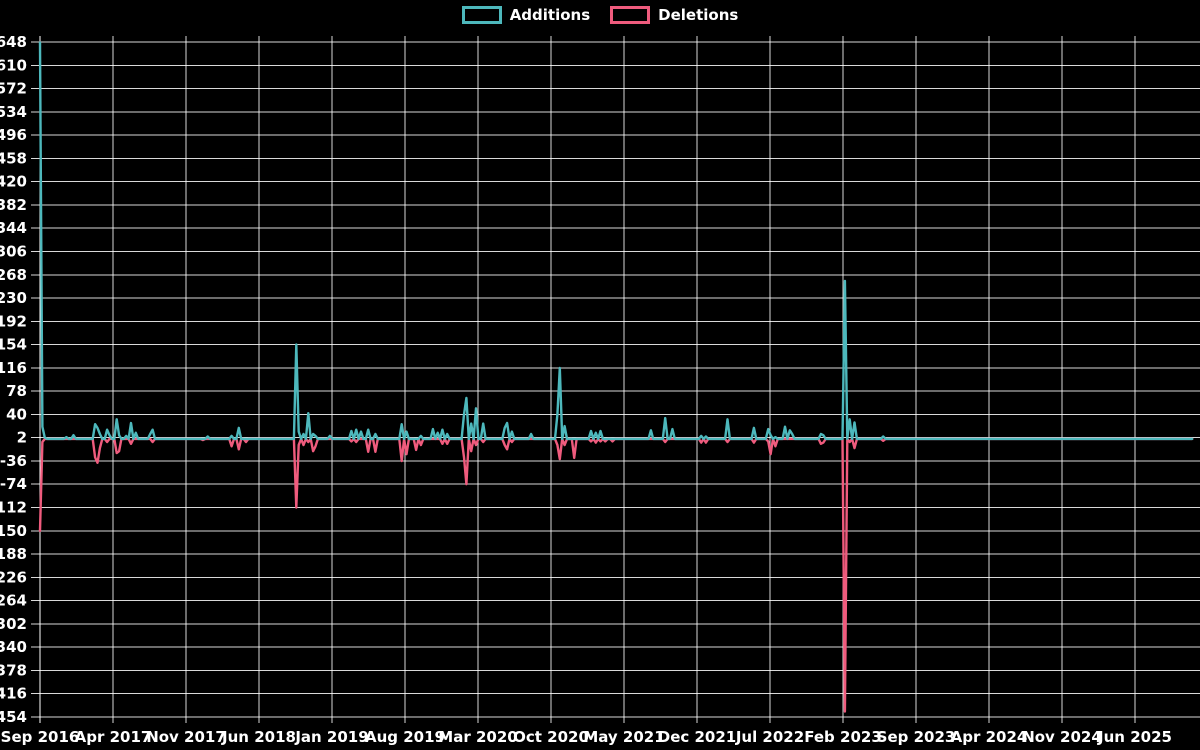 This screenshot has width=1200, height=750. I want to click on x-tick-label: Sep 2016, so click(40, 737).